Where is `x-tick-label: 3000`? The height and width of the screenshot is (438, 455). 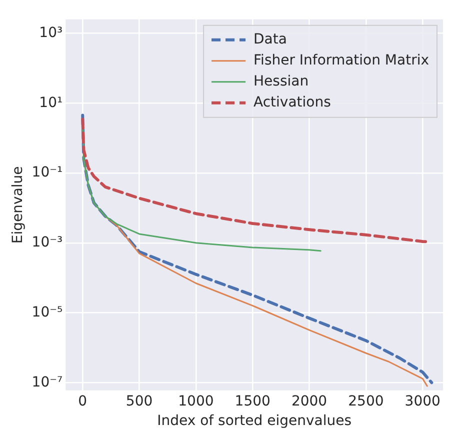
x-tick-label: 3000 is located at coordinates (422, 401).